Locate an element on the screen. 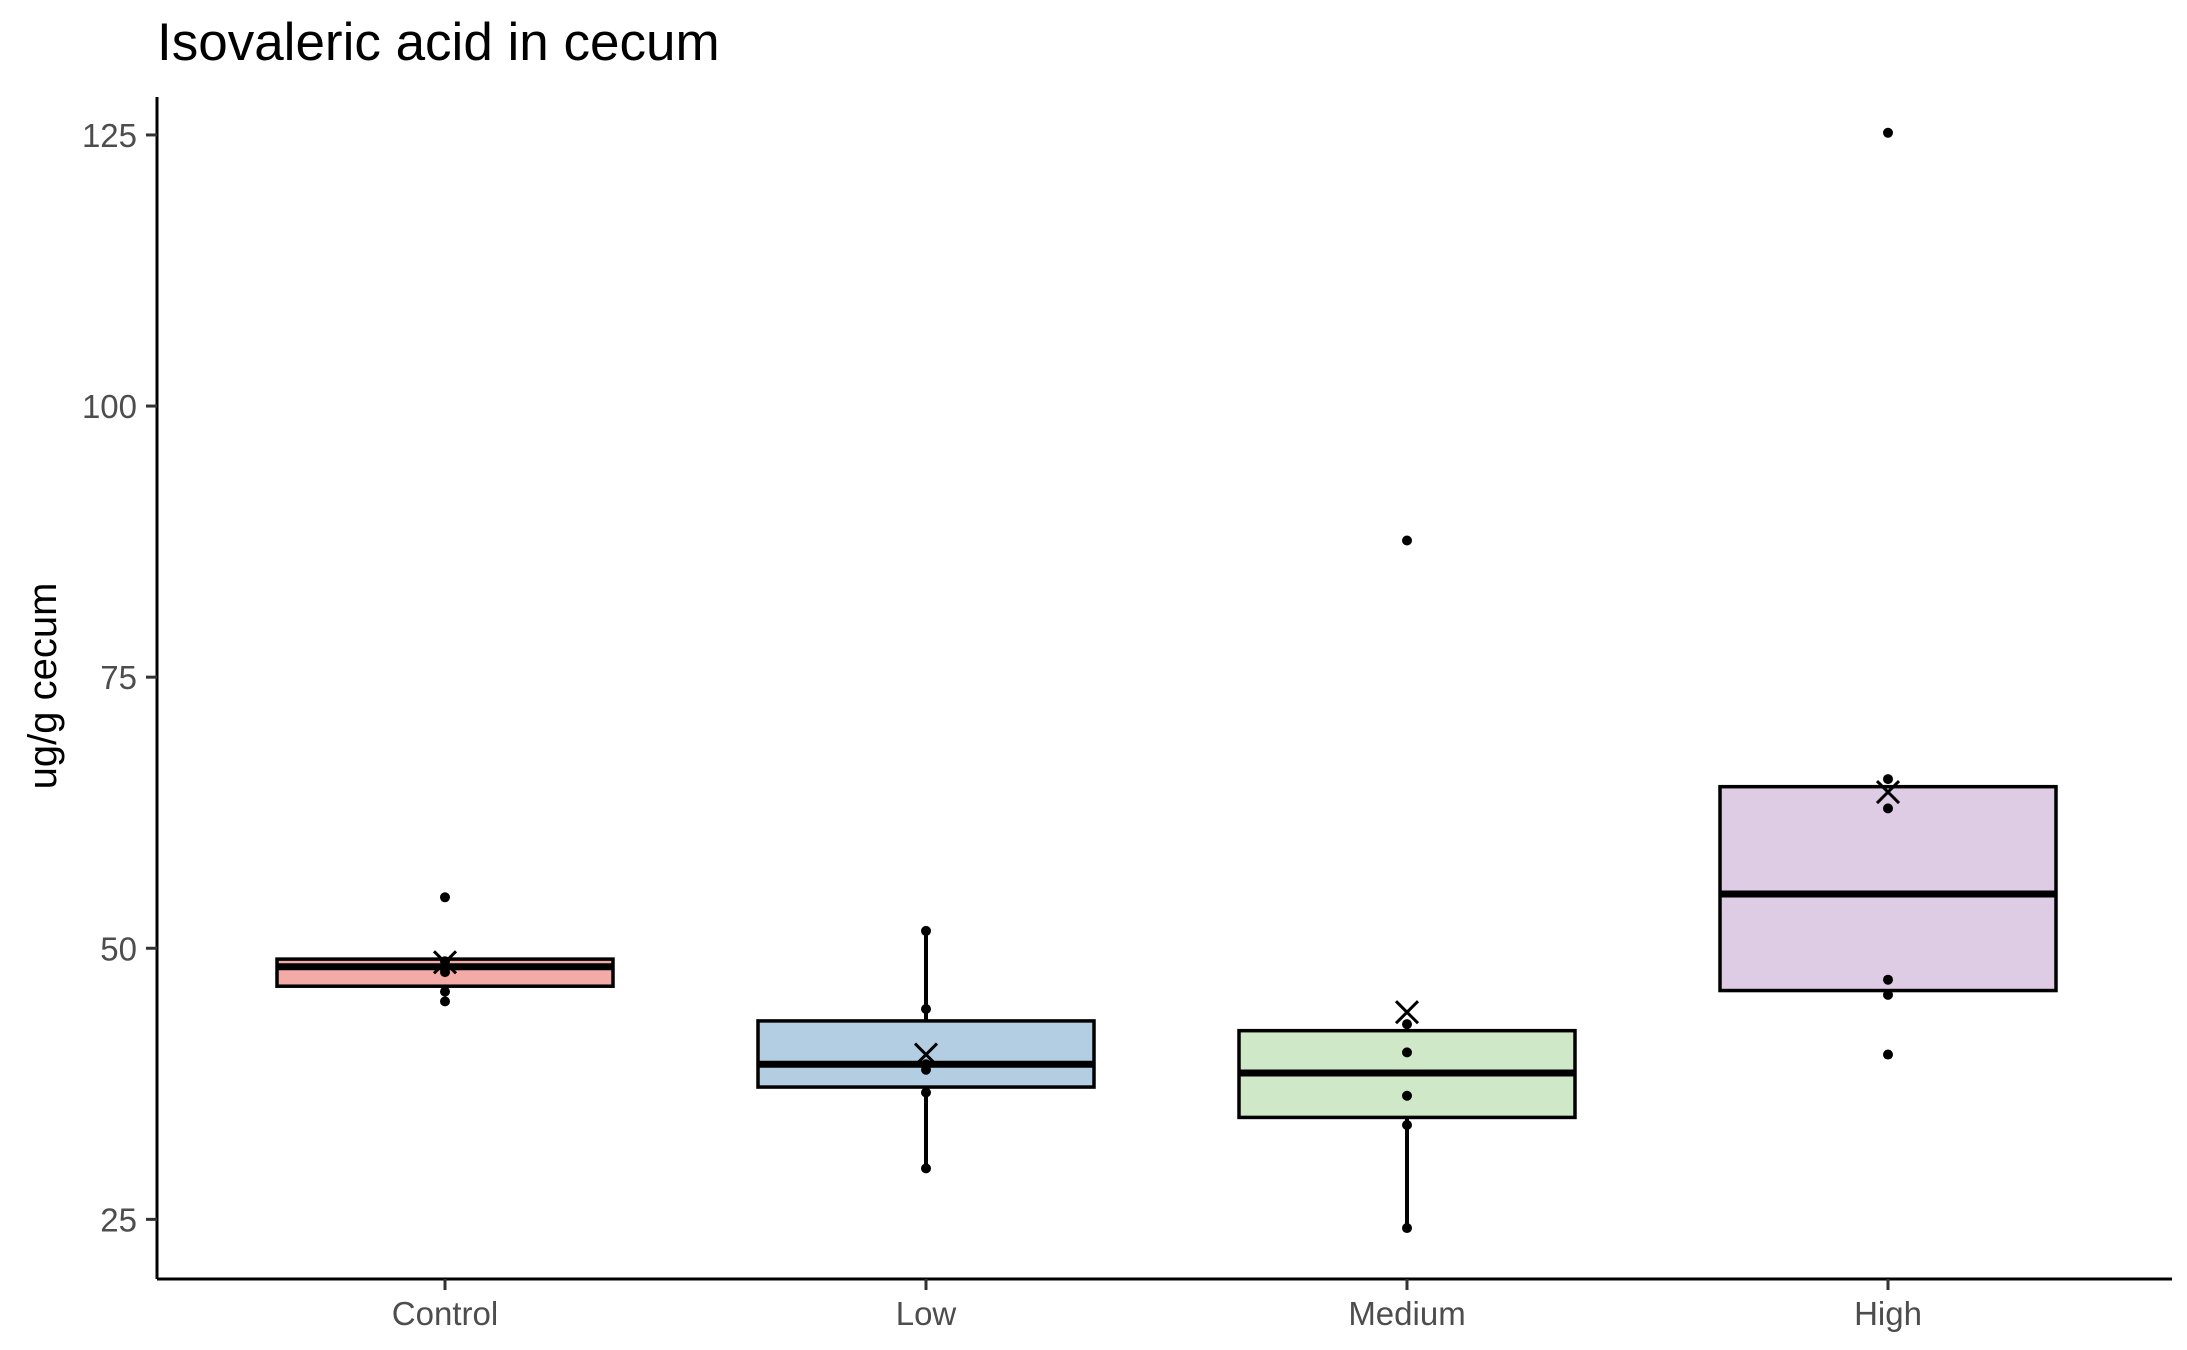 This screenshot has height=1350, width=2187. box-group-low is located at coordinates (926, 1049).